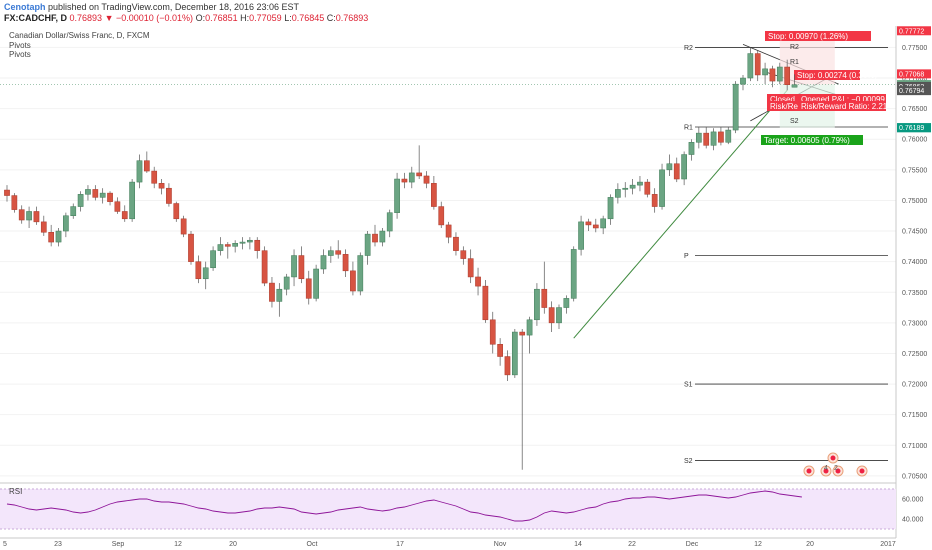 The image size is (932, 550). What do you see at coordinates (400, 544) in the screenshot?
I see `x-tick-label: 17` at bounding box center [400, 544].